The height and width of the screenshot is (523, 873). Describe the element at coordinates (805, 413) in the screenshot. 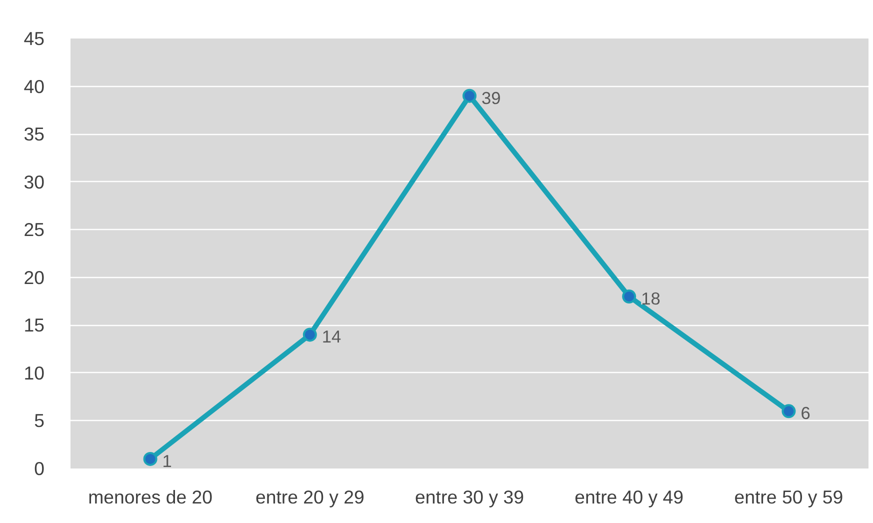

I see `data-label: 6` at that location.